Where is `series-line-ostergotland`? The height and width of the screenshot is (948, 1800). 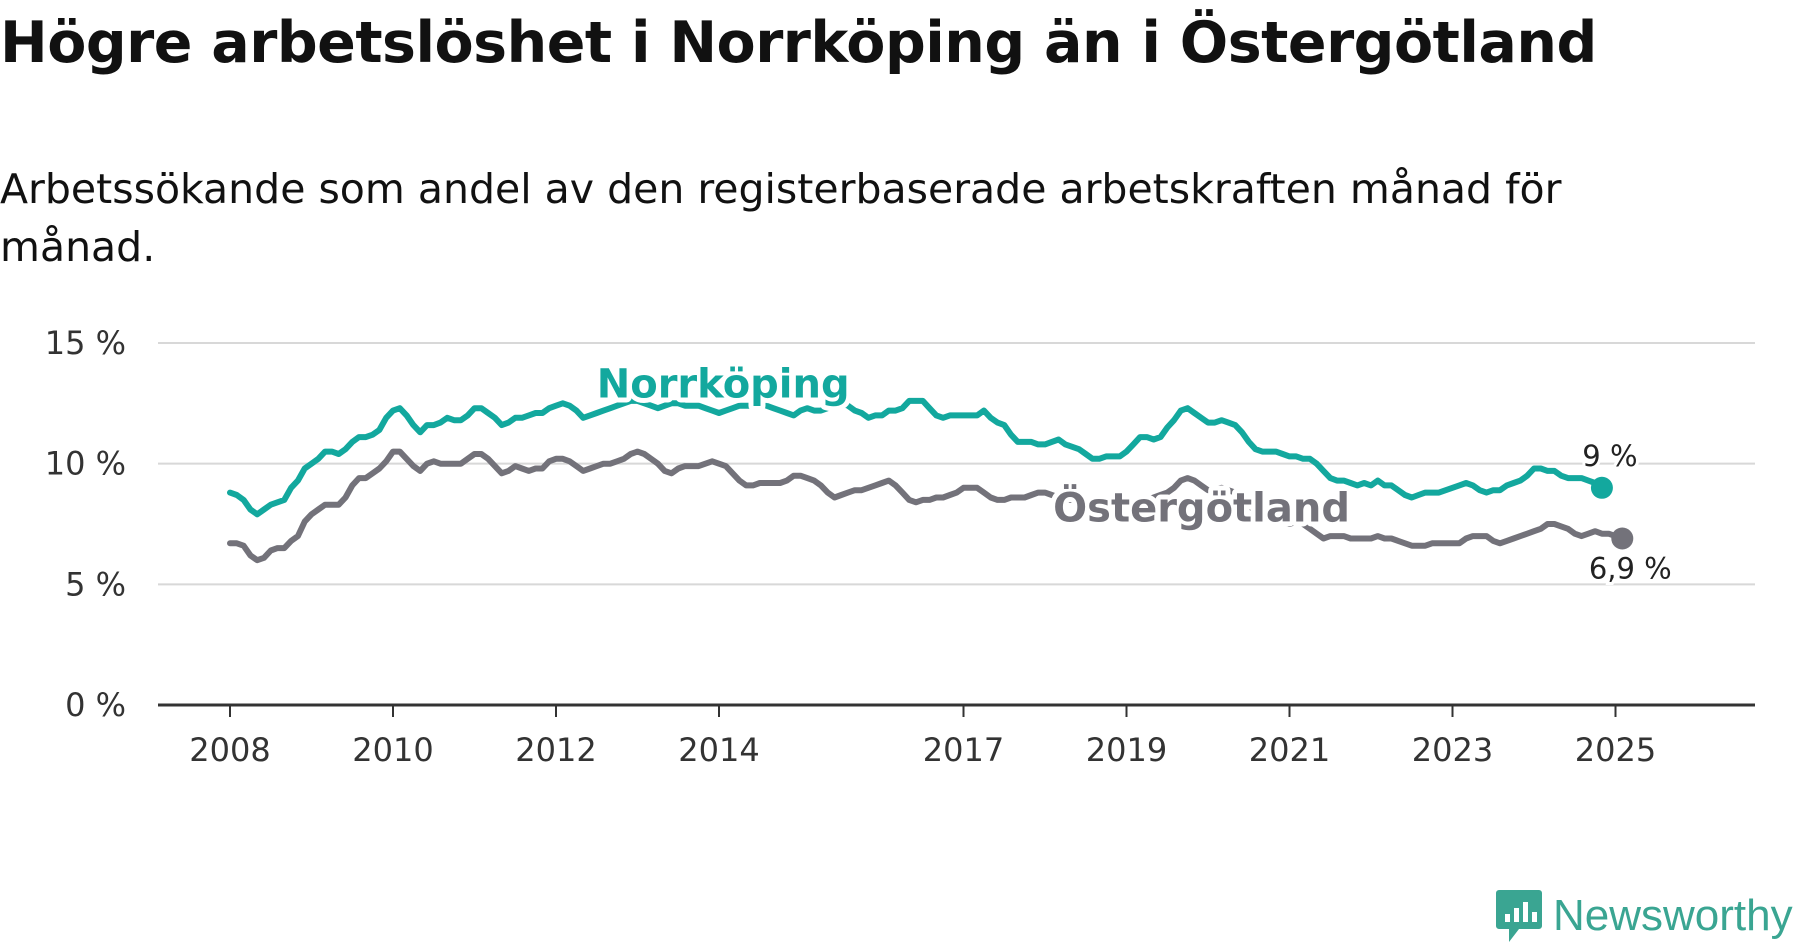
series-line-ostergotland is located at coordinates (926, 506).